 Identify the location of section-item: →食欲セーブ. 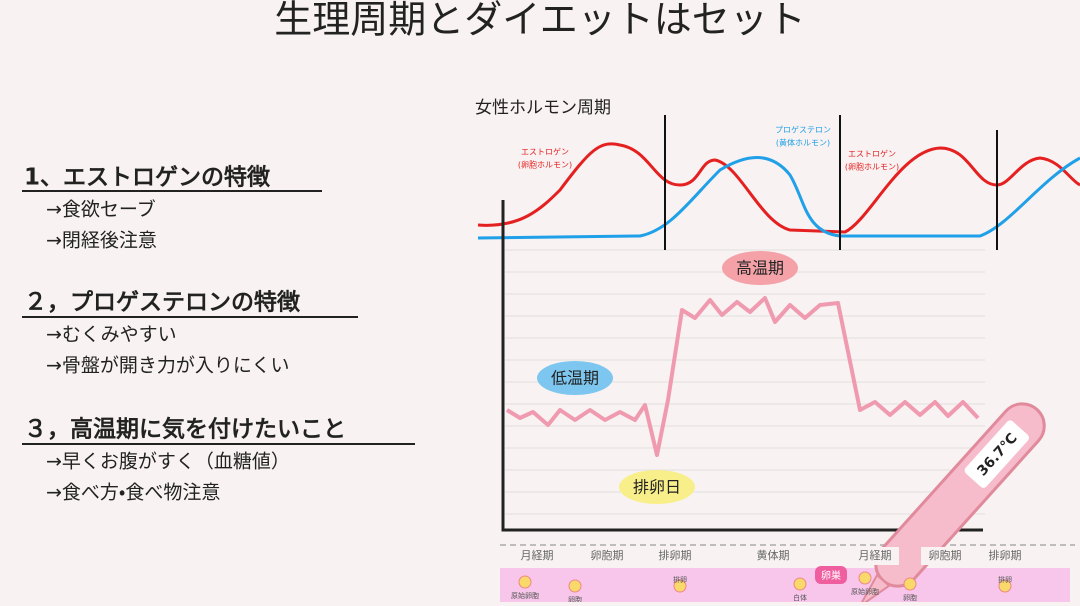
(101, 209).